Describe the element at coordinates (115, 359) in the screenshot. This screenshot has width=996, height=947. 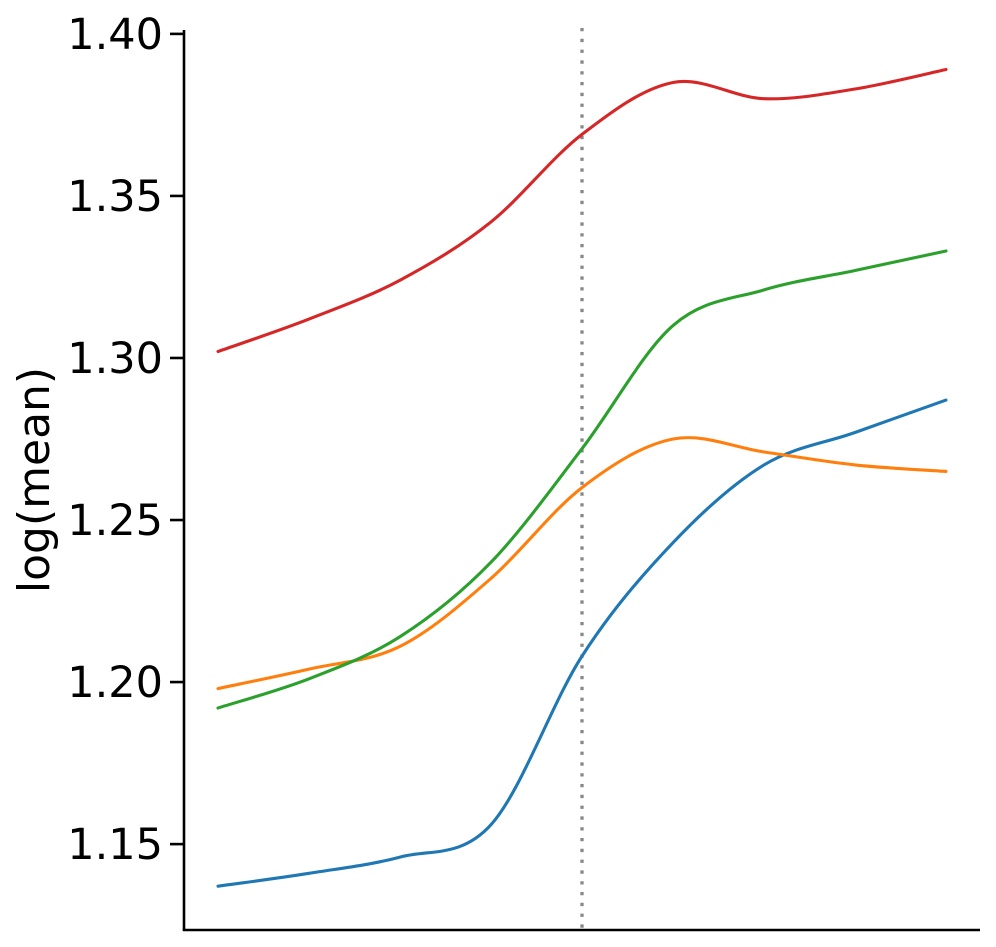
I see `y-tick-label: 1.30` at that location.